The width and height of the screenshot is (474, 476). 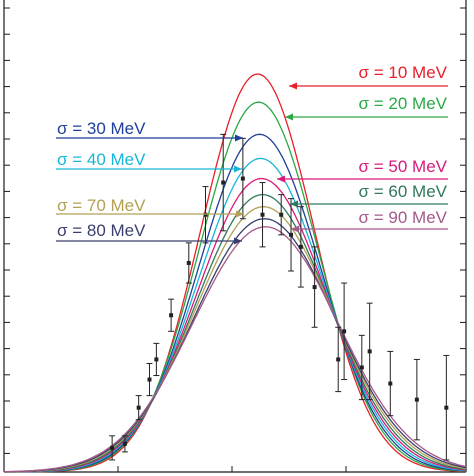 I want to click on series-label-7: σ = 70 MeV, so click(x=101, y=205).